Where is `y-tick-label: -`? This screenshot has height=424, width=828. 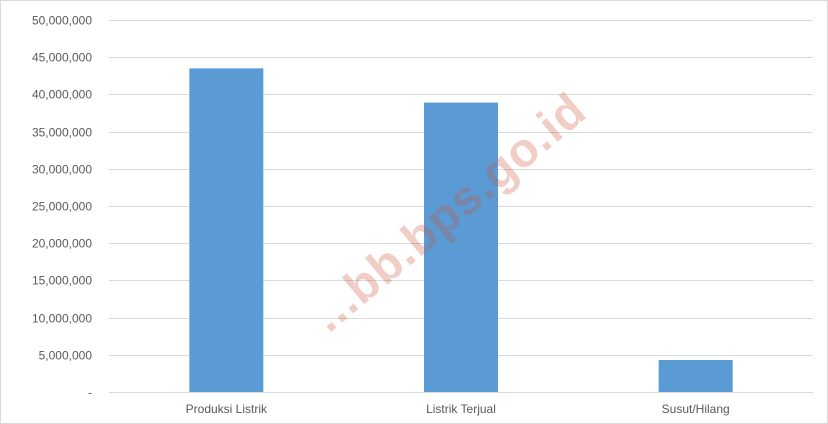
y-tick-label: - is located at coordinates (90, 393).